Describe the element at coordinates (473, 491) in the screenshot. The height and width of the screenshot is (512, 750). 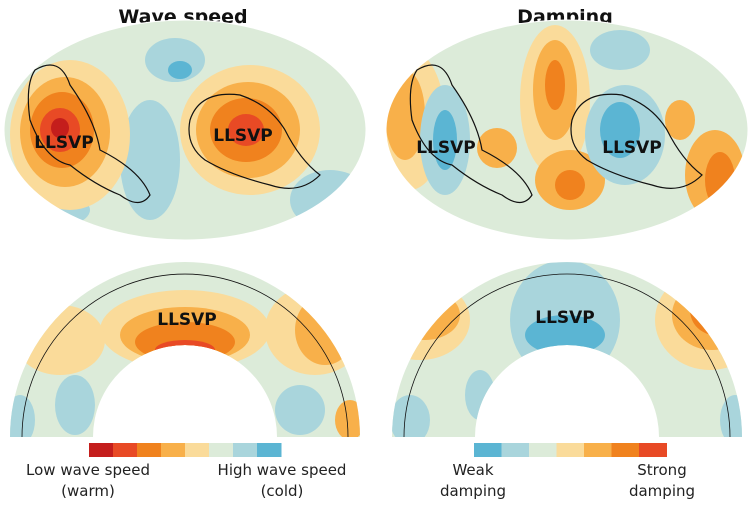
I see `damping-weak-sublabel: damping` at that location.